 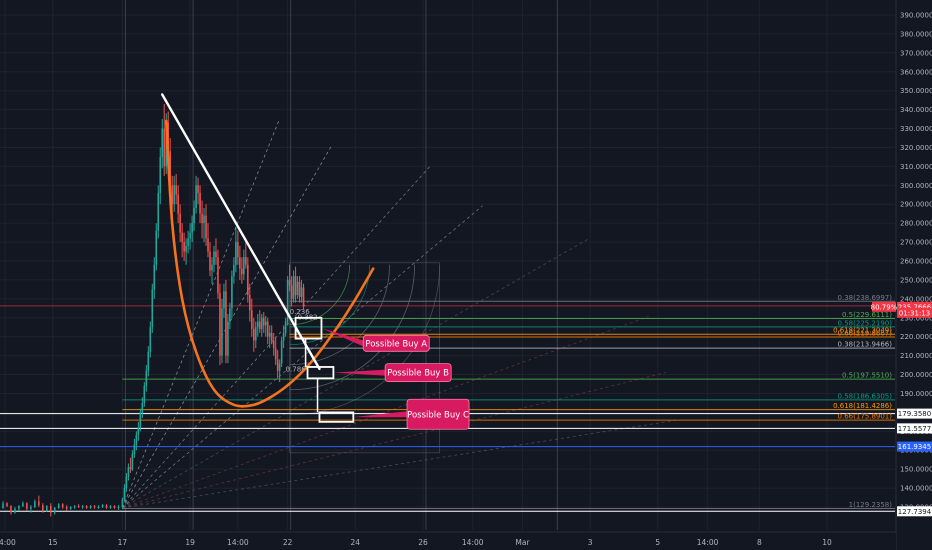 I want to click on price-tag-label: 171.5577, so click(x=914, y=429).